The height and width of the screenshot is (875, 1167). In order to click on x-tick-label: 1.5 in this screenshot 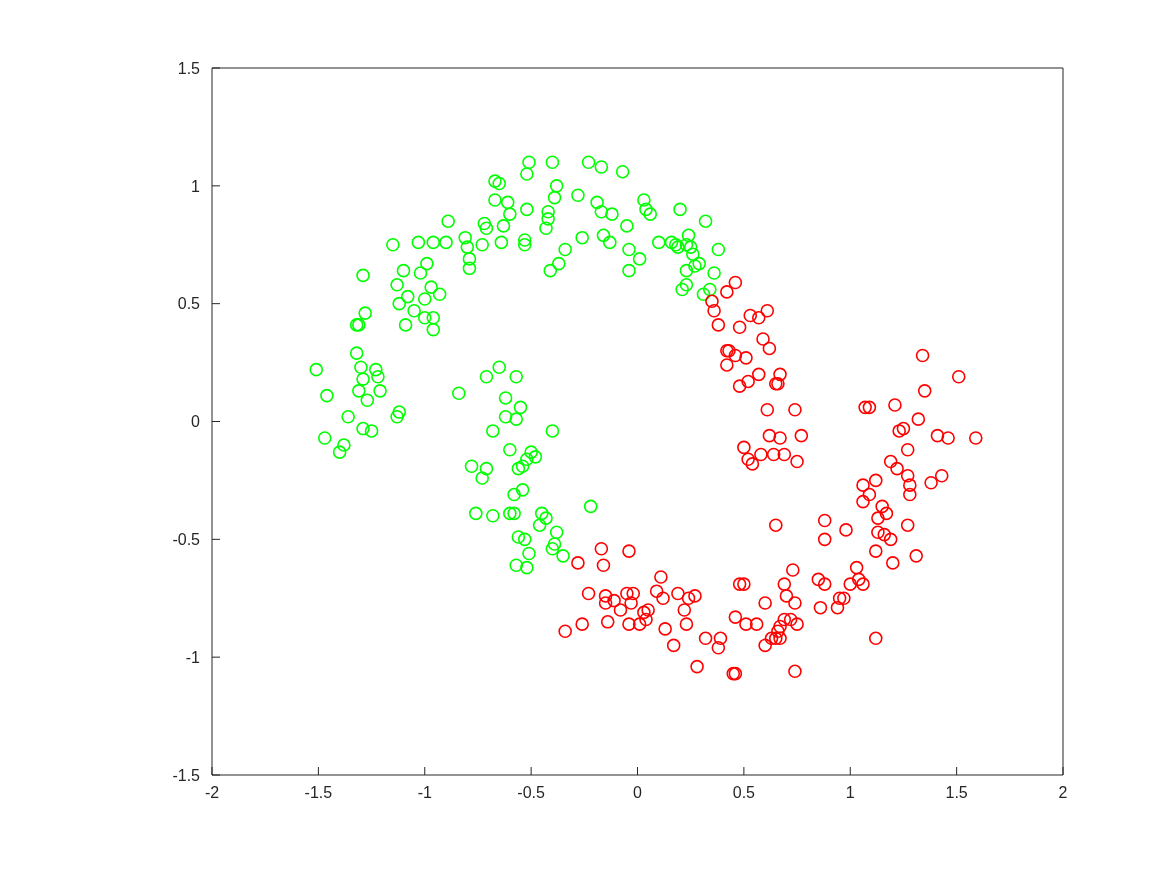, I will do `click(956, 793)`.